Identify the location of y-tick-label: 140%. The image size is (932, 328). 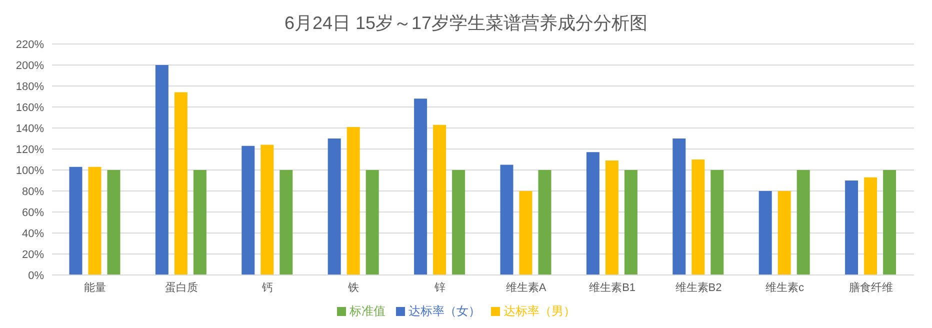
(30, 128).